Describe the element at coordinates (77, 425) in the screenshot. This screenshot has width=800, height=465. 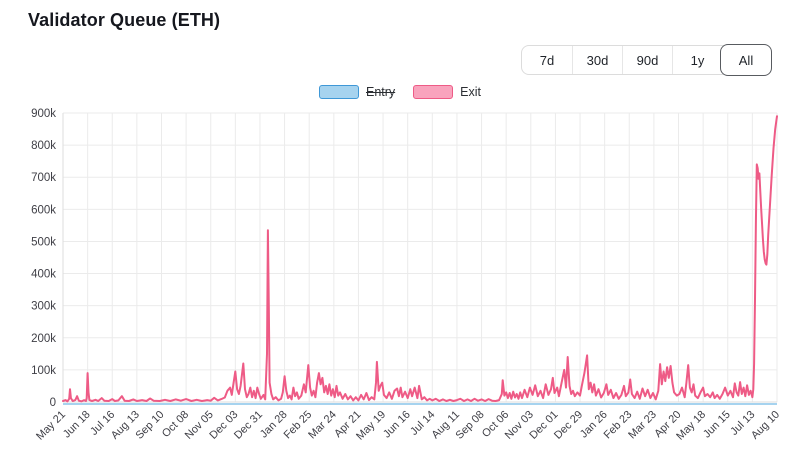
I see `svg-text: Jun 18` at that location.